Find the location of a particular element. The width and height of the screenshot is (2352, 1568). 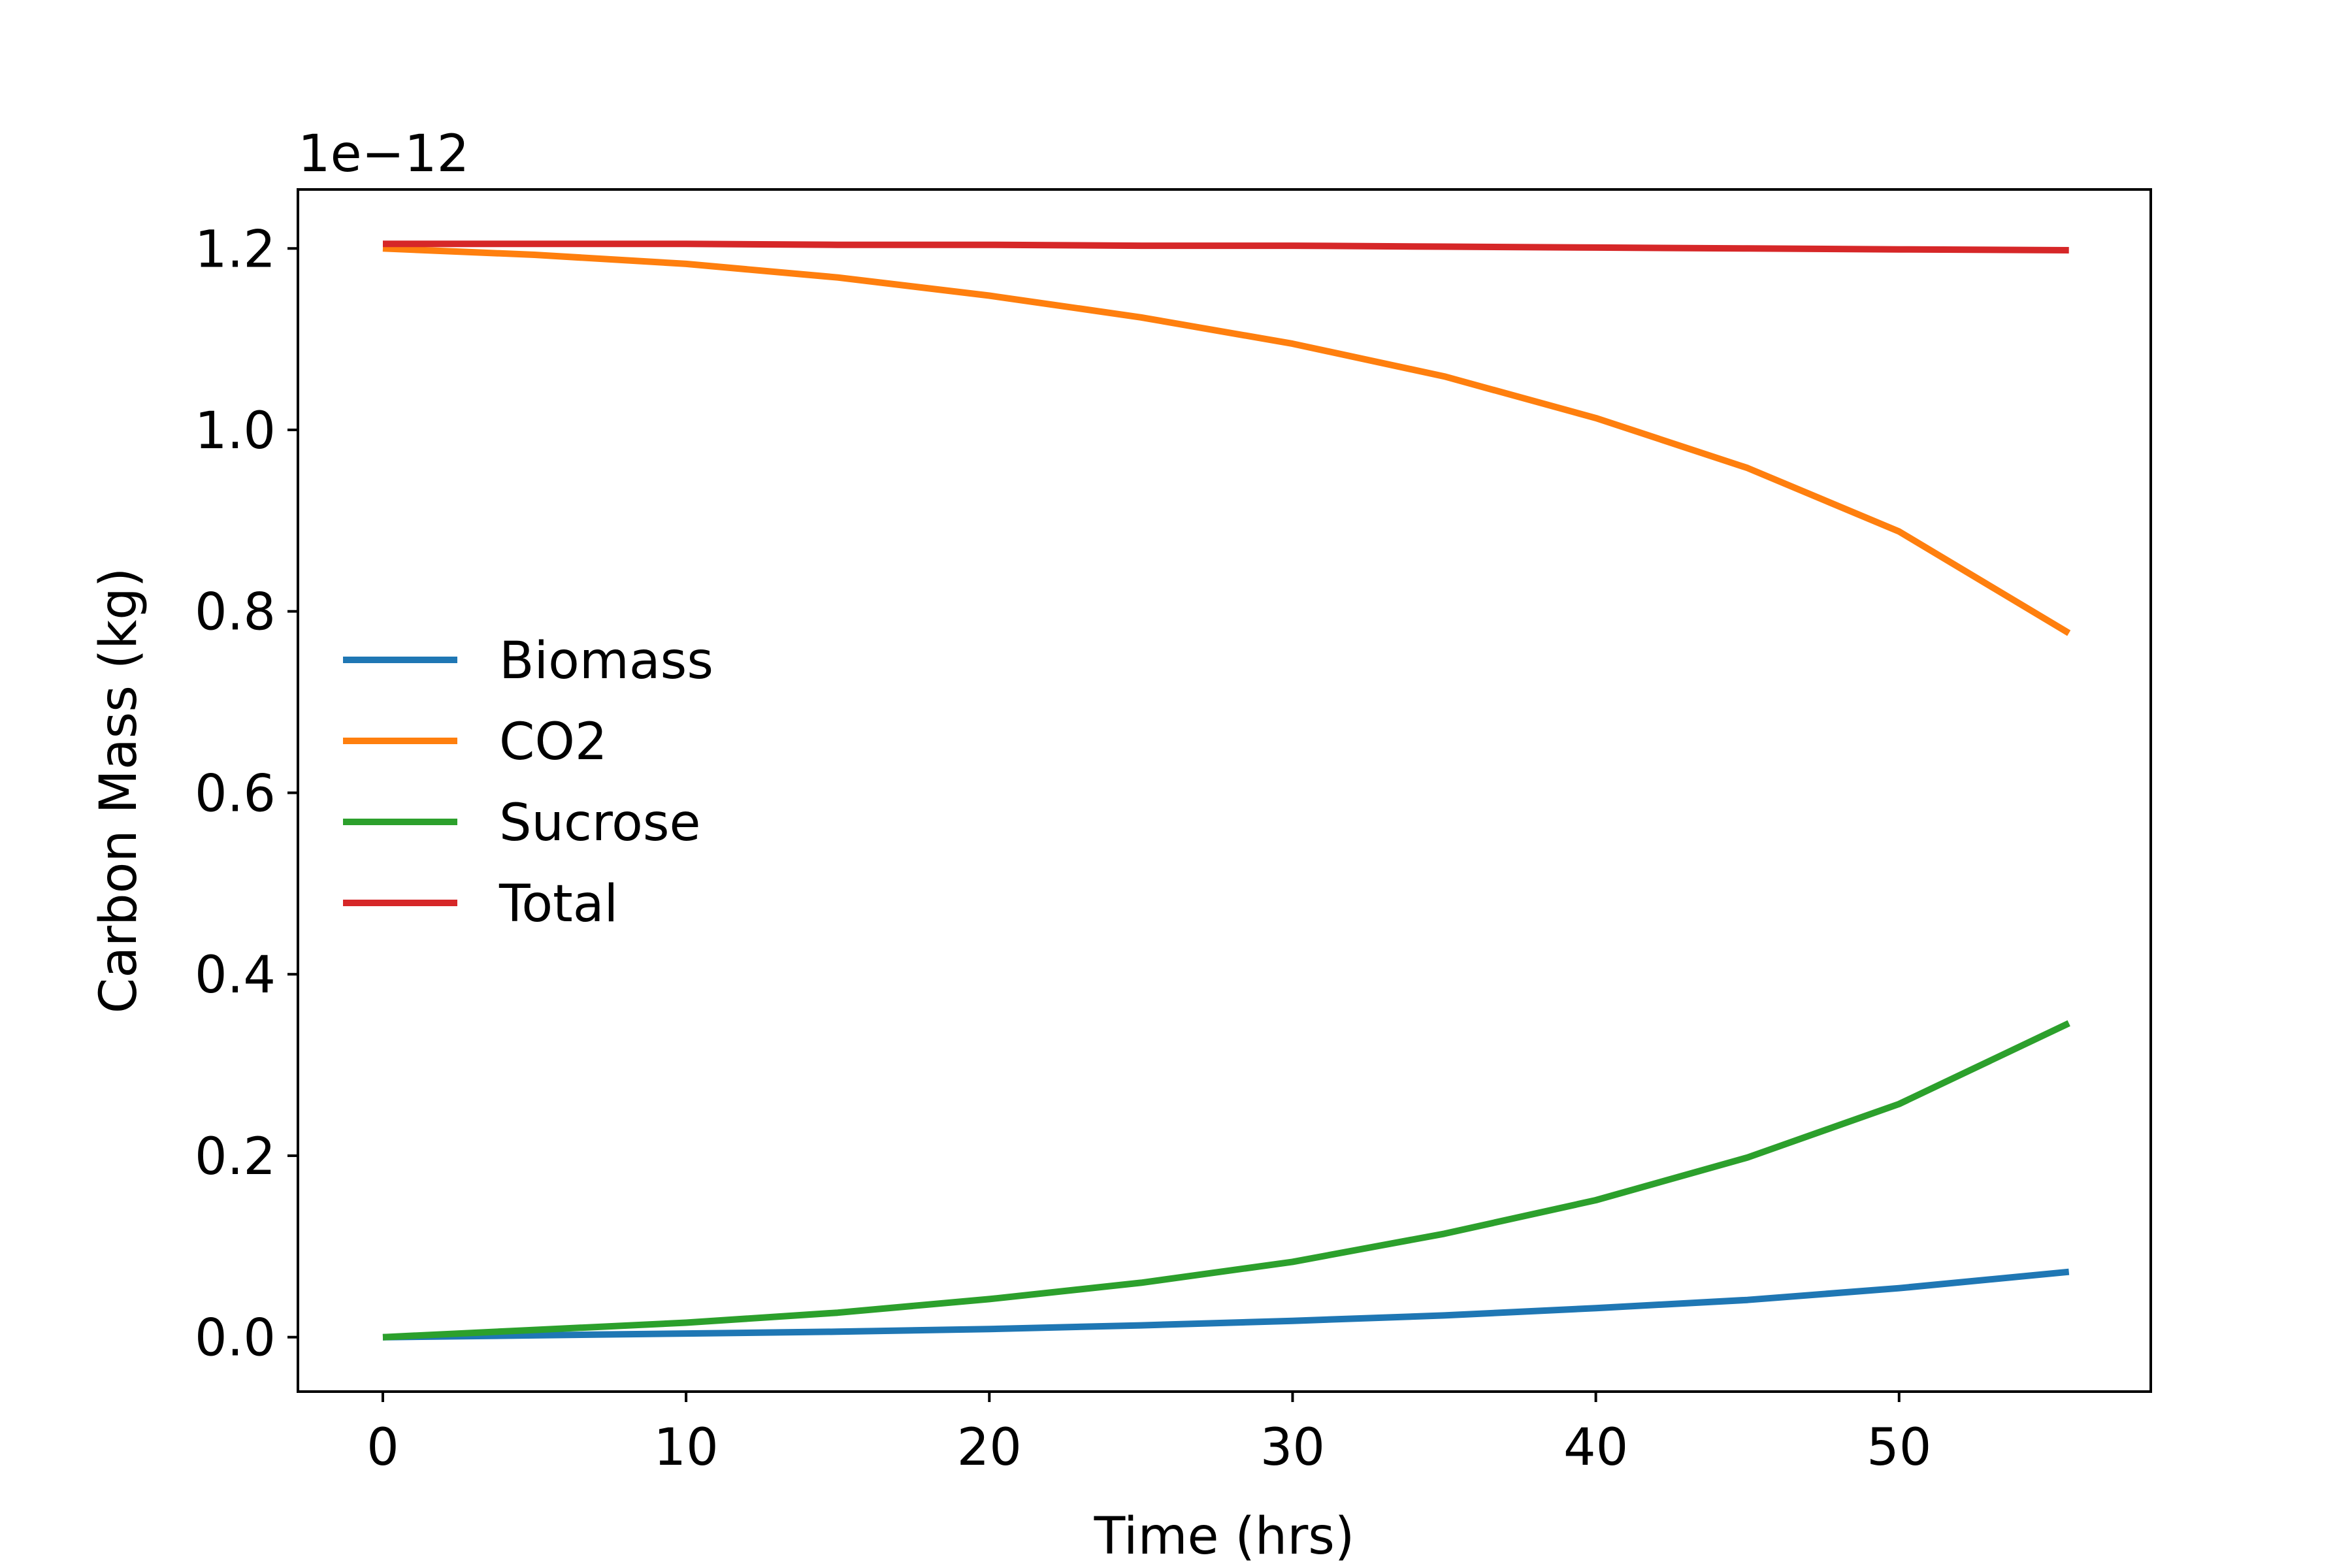

legend-label-total: Total is located at coordinates (558, 904).